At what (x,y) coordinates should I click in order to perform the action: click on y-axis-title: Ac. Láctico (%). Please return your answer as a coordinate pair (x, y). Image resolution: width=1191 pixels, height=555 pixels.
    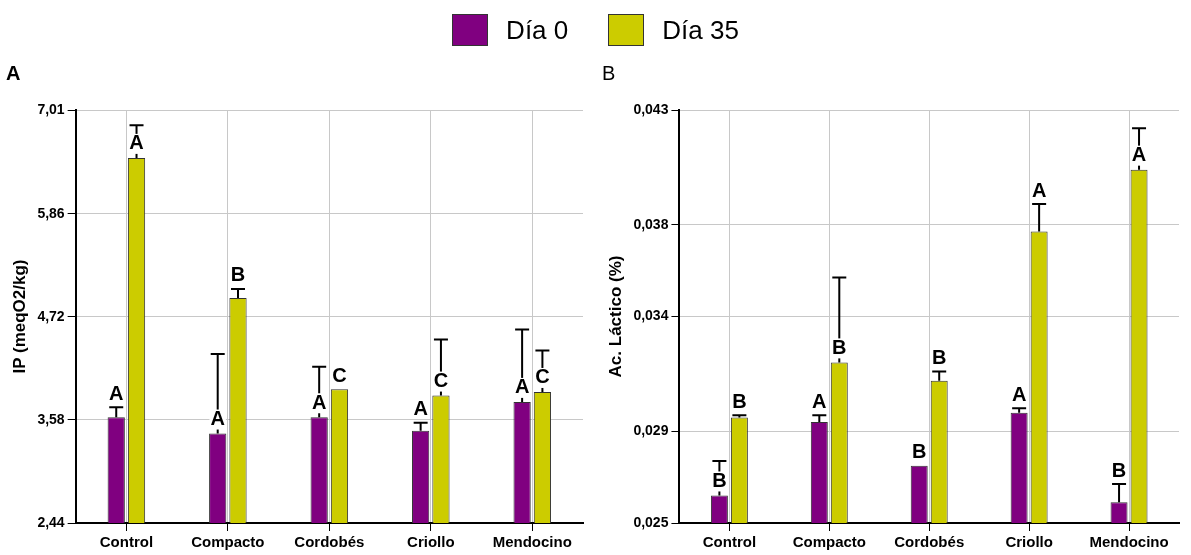
    Looking at the image, I should click on (615, 316).